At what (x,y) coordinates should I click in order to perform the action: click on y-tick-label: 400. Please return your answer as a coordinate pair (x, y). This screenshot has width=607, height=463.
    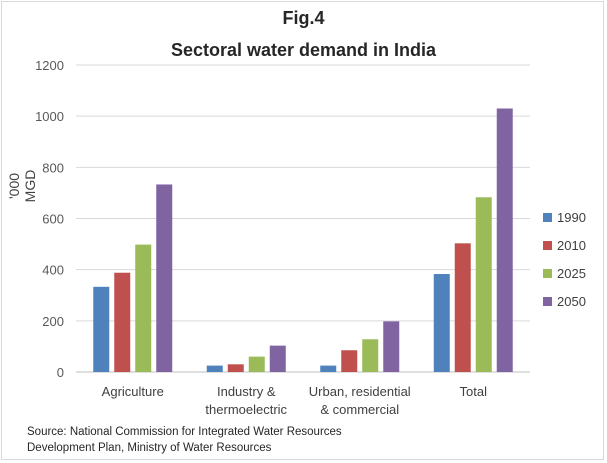
    Looking at the image, I should click on (53, 270).